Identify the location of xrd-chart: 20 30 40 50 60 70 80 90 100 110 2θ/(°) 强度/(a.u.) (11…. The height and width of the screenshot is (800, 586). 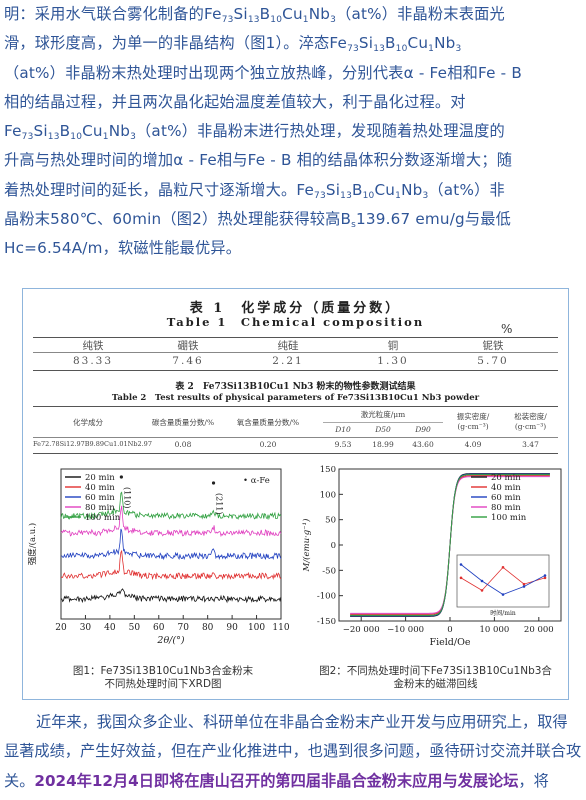
(158, 557).